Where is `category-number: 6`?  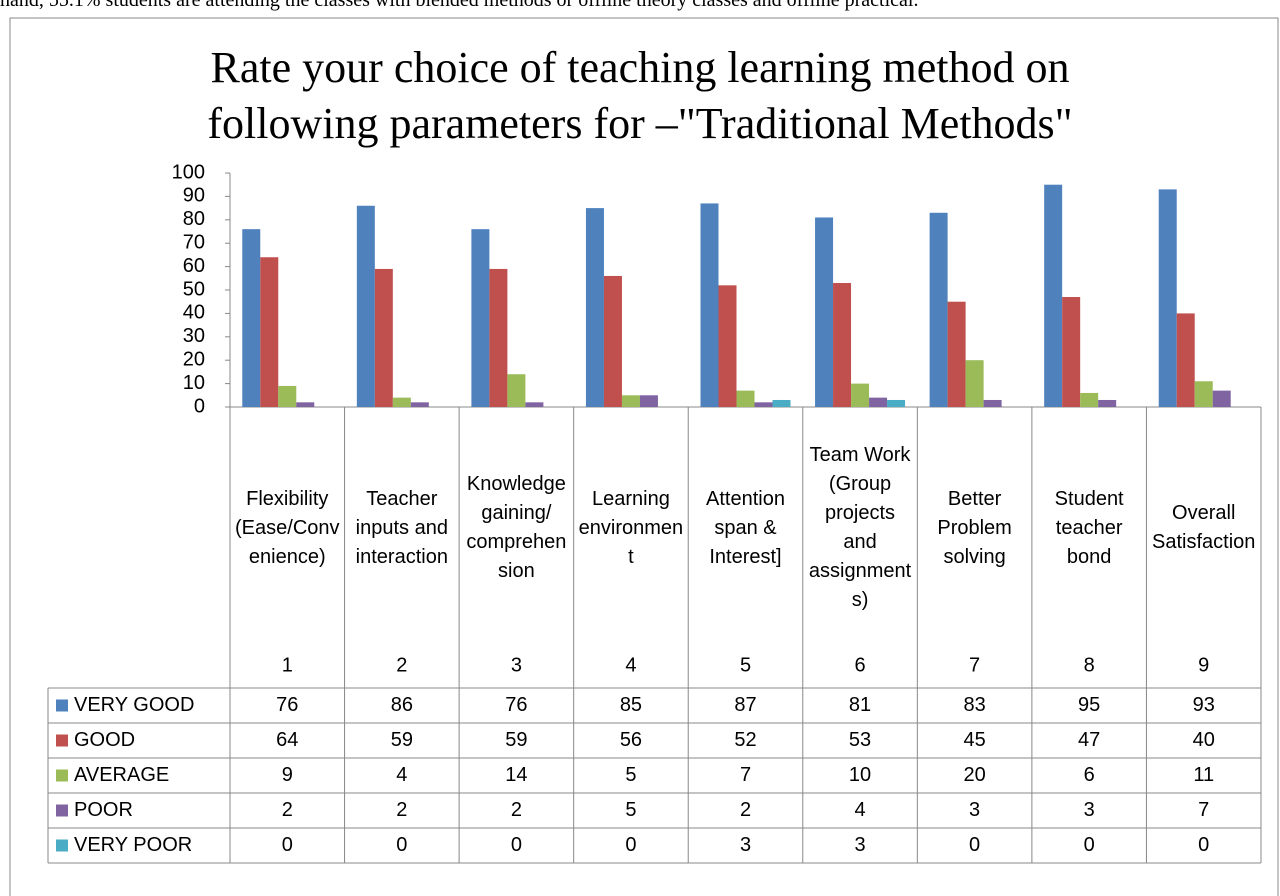
category-number: 6 is located at coordinates (859, 665).